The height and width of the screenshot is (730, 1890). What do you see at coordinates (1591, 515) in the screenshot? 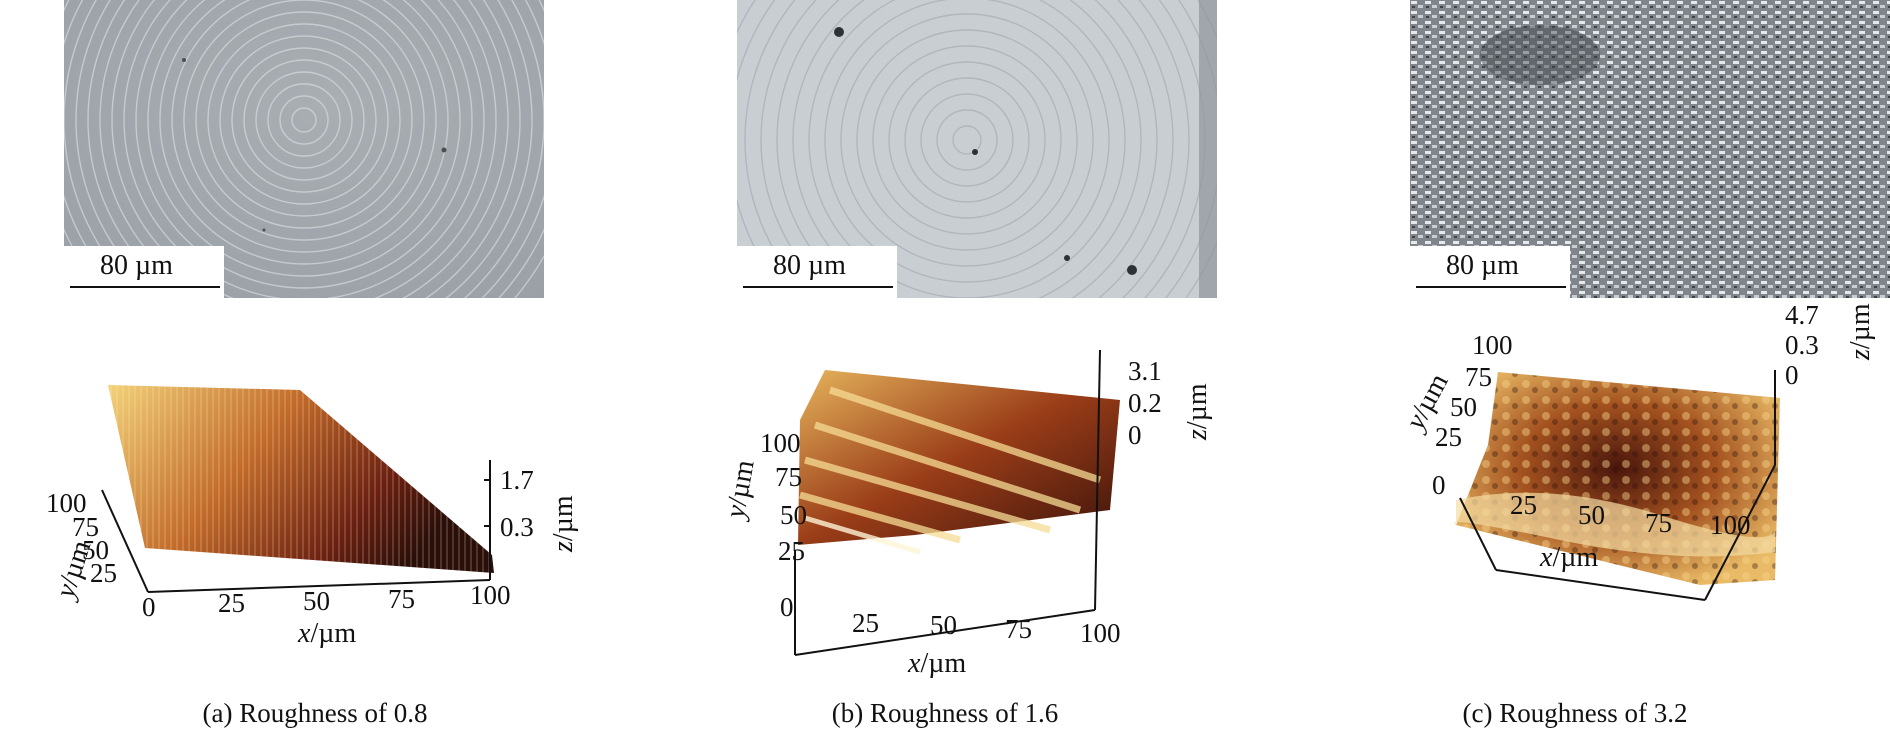
I see `x-tick-c-2: 50` at bounding box center [1591, 515].